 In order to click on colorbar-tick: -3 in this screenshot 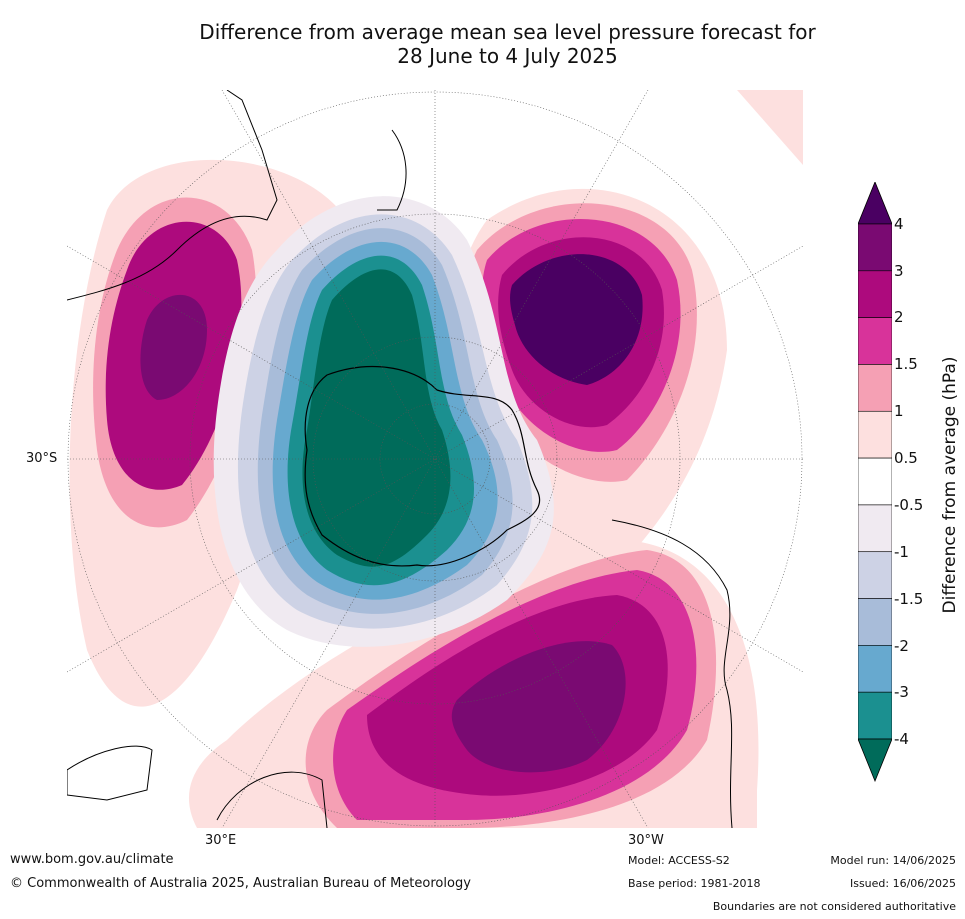, I will do `click(901, 692)`.